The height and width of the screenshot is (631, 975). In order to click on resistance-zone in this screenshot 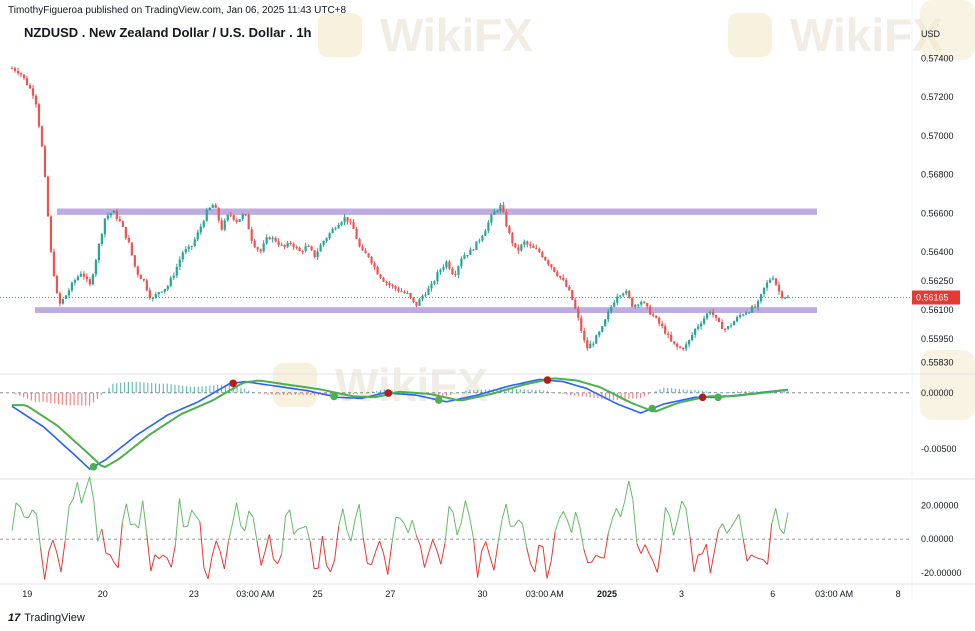, I will do `click(437, 211)`.